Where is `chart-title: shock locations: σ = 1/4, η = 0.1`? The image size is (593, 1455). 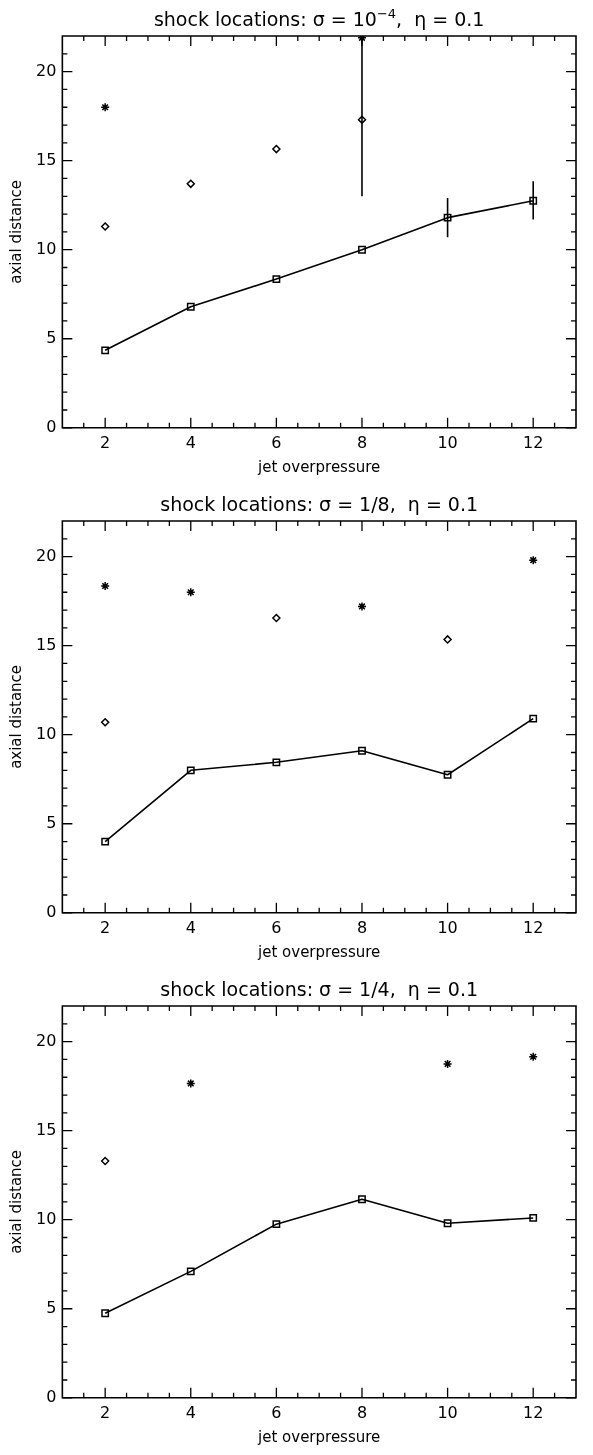 chart-title: shock locations: σ = 1/4, η = 0.1 is located at coordinates (319, 989).